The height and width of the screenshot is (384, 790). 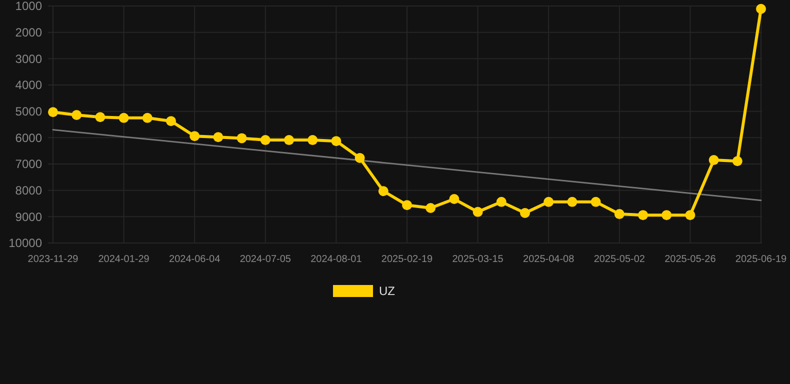 I want to click on y-tick-label: 5000, so click(x=28, y=111).